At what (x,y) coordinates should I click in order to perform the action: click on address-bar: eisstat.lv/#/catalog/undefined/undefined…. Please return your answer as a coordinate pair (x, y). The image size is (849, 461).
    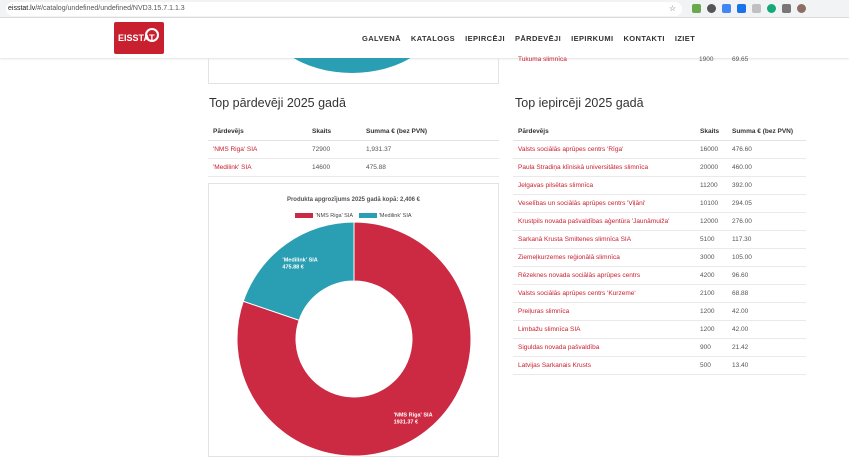
    Looking at the image, I should click on (344, 8).